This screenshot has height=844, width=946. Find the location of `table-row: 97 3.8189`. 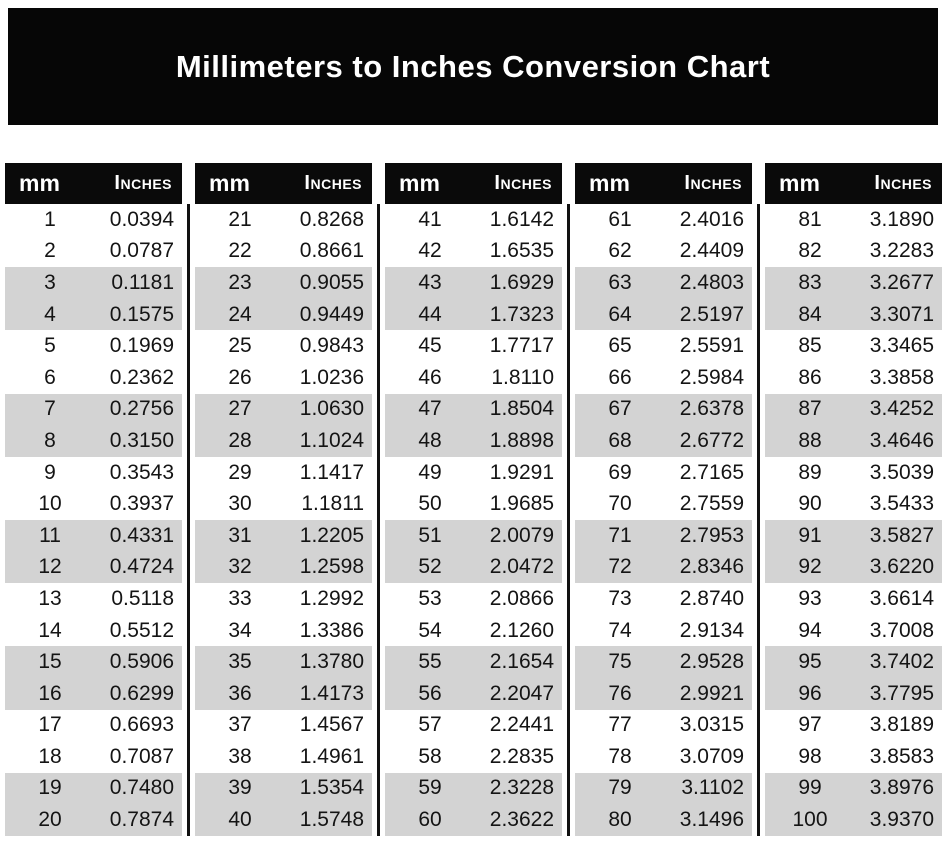

table-row: 97 3.8189 is located at coordinates (853, 726).